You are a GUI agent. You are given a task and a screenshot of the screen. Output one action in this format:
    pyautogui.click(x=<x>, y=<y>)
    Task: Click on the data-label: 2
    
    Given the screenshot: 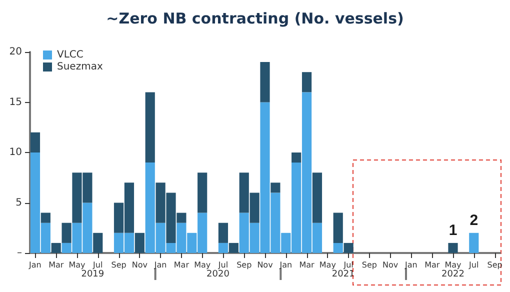 What is the action you would take?
    pyautogui.click(x=474, y=220)
    